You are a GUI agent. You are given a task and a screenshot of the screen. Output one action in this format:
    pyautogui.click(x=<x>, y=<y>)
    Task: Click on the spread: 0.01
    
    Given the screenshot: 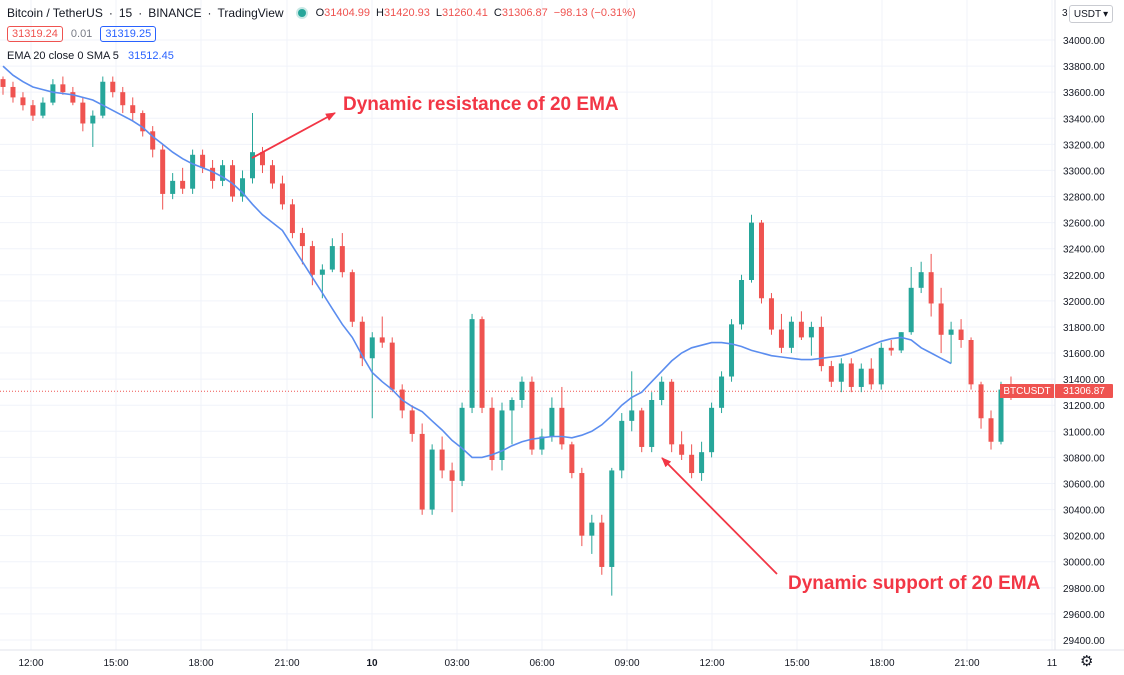 What is the action you would take?
    pyautogui.click(x=81, y=34)
    